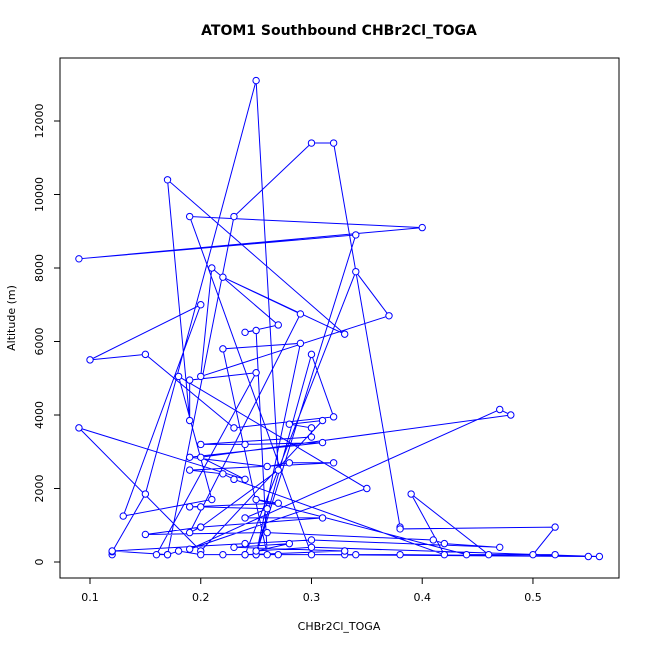 This screenshot has height=650, width=650. I want to click on y-tick-label: 6000, so click(39, 342).